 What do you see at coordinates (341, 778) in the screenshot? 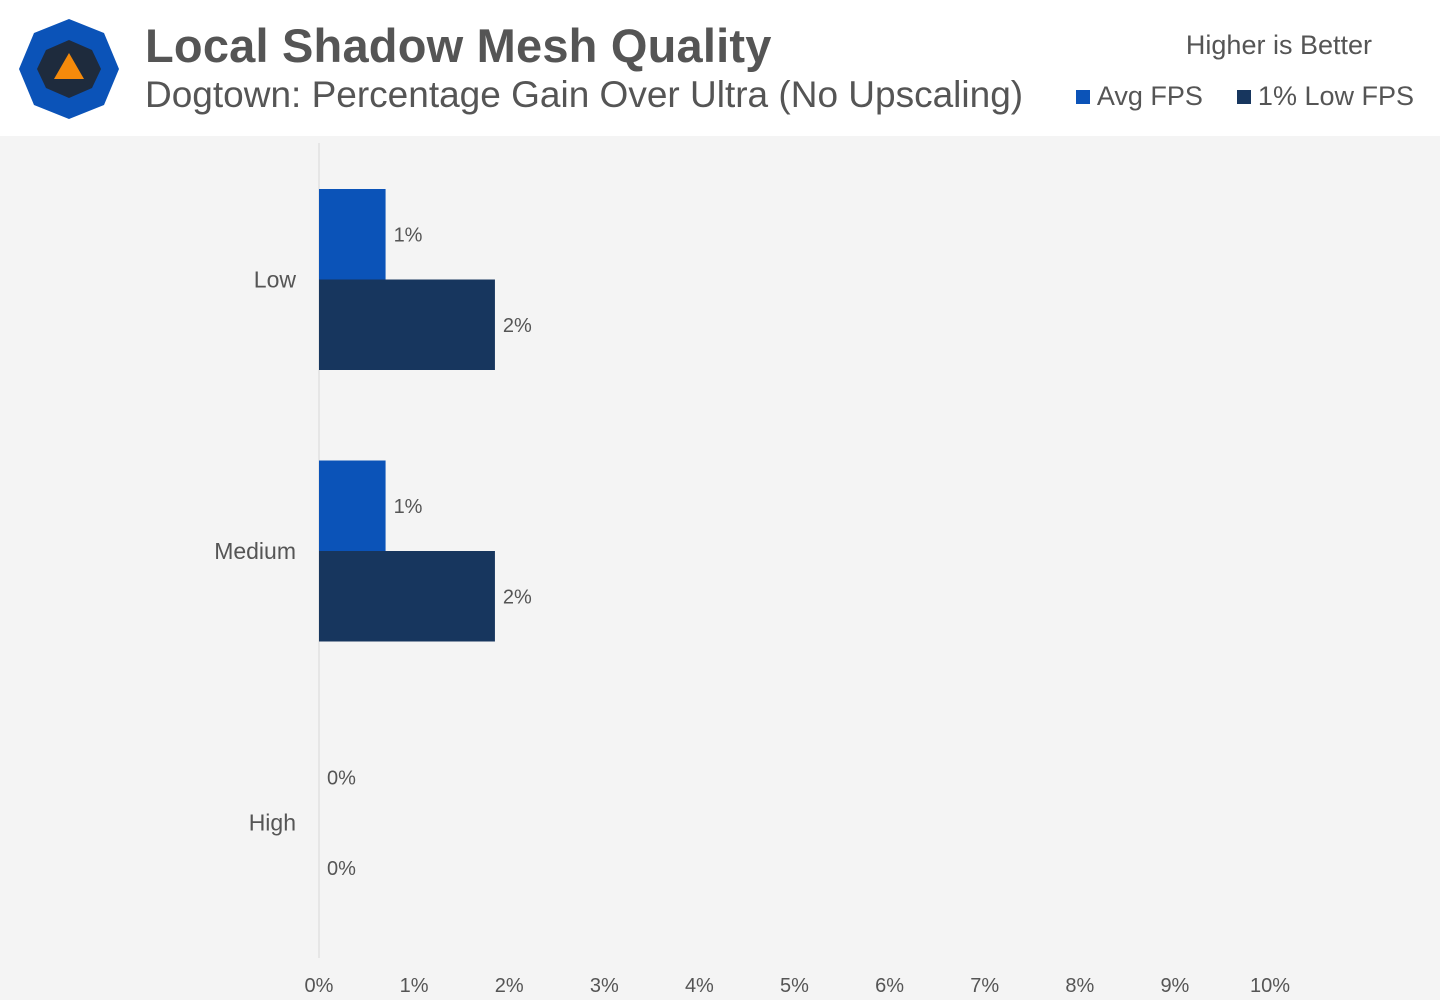
I see `data-label-avg-fps: 0%` at bounding box center [341, 778].